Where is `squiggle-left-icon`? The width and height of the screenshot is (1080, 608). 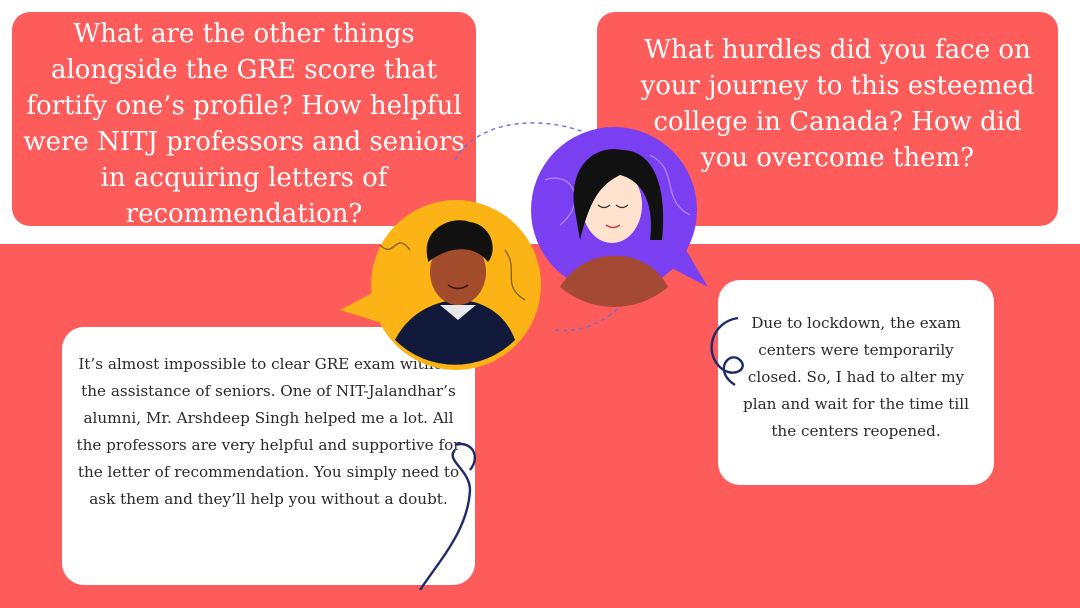
squiggle-left-icon is located at coordinates (445, 520).